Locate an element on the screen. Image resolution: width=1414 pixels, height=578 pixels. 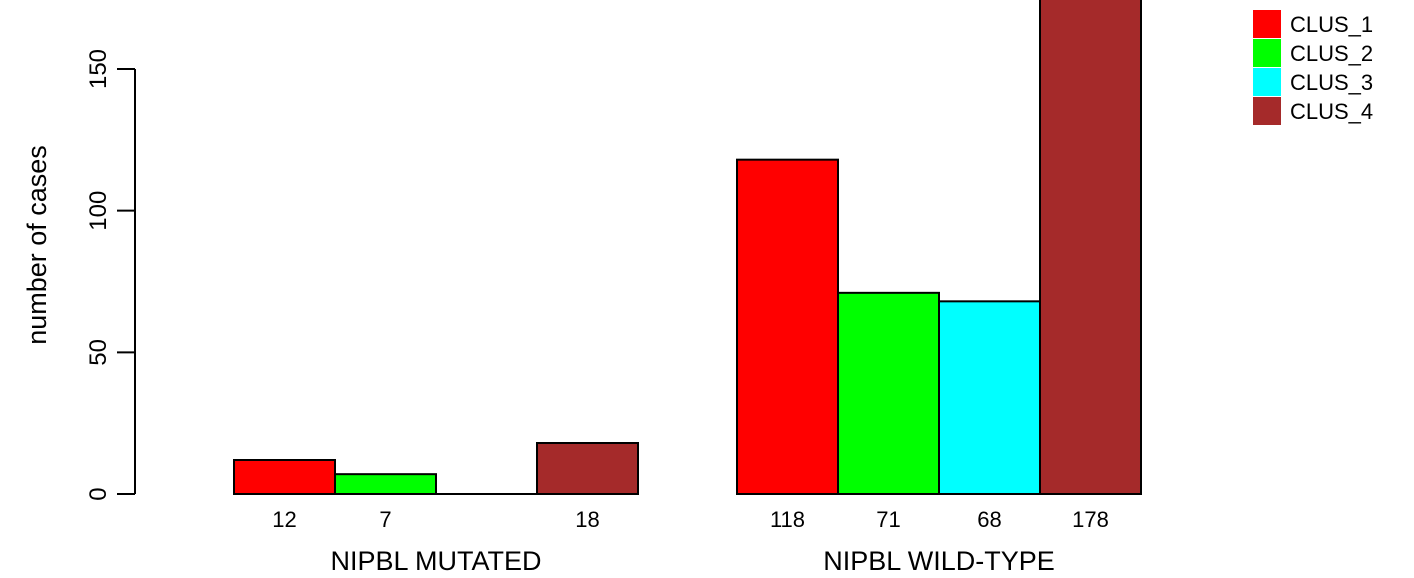
bar-value-label: 118 is located at coordinates (787, 519).